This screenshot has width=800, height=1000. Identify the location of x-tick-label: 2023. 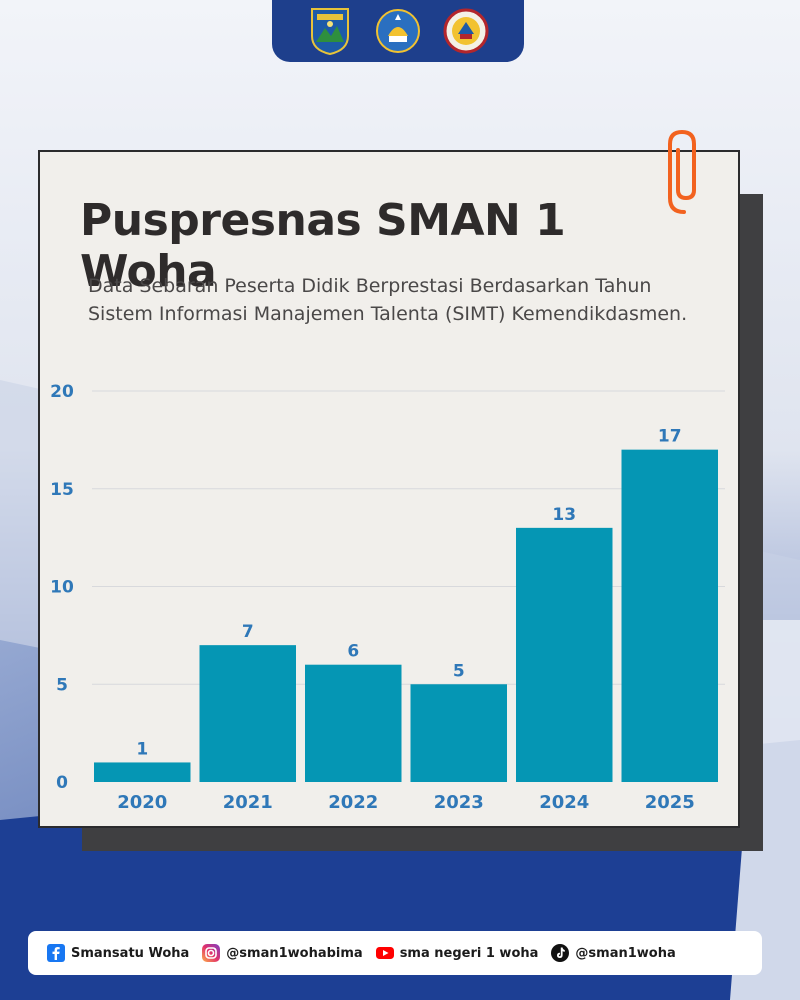
(459, 802).